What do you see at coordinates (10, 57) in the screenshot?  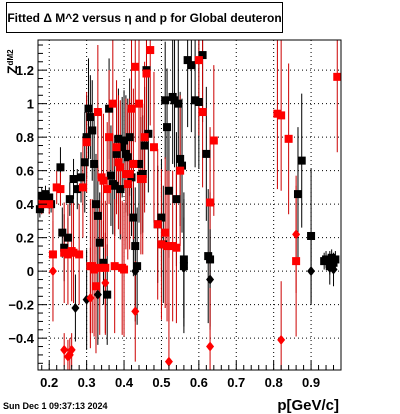 I see `y-axis-label-subscript: dM2` at bounding box center [10, 57].